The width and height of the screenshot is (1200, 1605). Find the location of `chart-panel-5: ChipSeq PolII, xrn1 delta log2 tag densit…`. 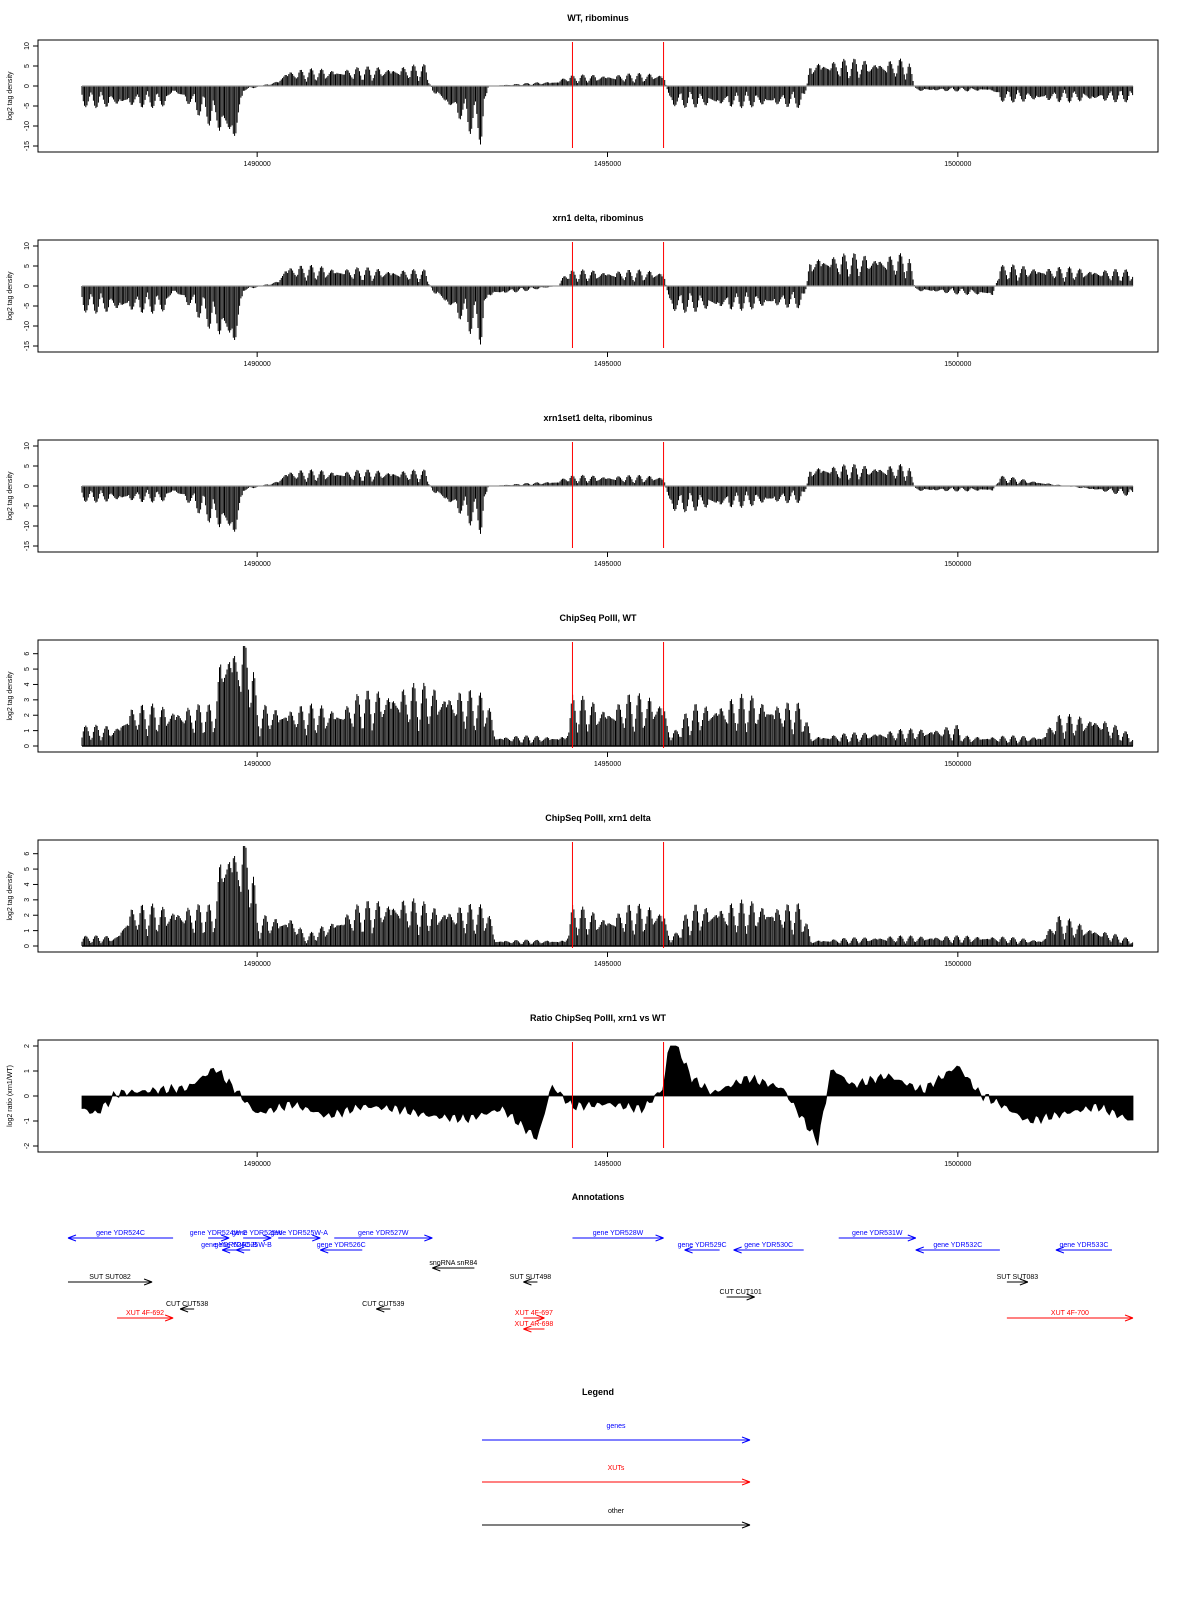

chart-panel-5: ChipSeq PolII, xrn1 delta log2 tag densit… is located at coordinates (583, 890).